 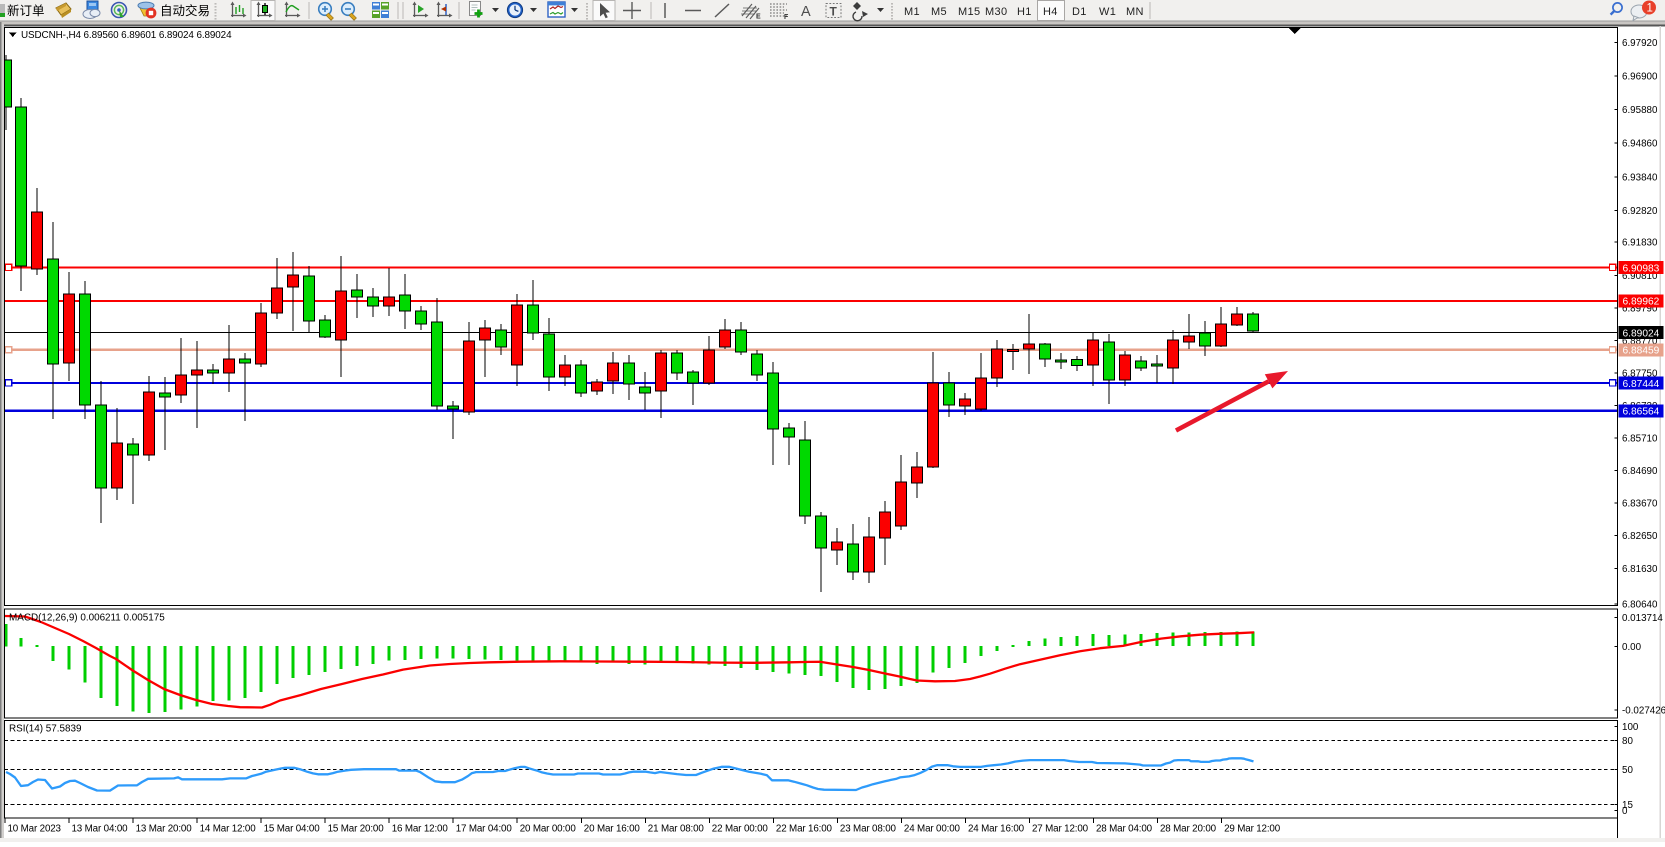 I want to click on svg-text: 27 Mar 12:00, so click(x=1060, y=829).